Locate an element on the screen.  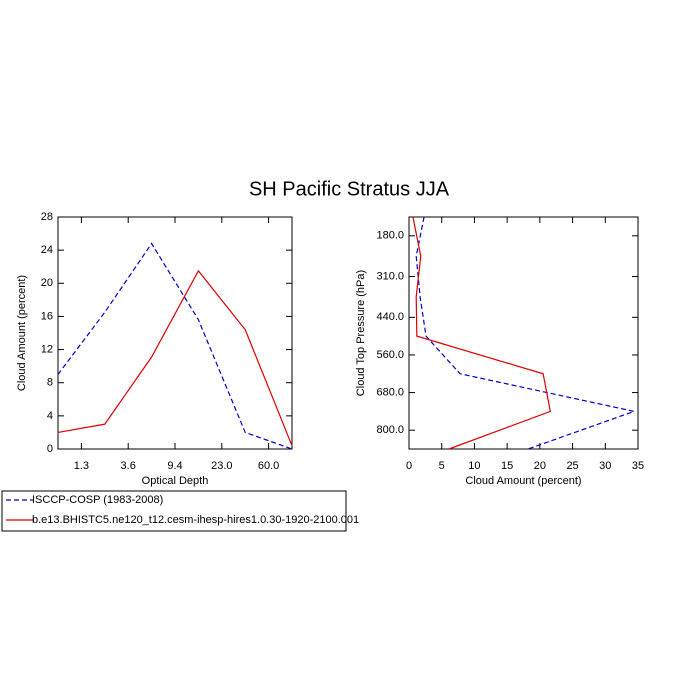
y-axis-label: Cloud Top Pressure (hPa) is located at coordinates (361, 333).